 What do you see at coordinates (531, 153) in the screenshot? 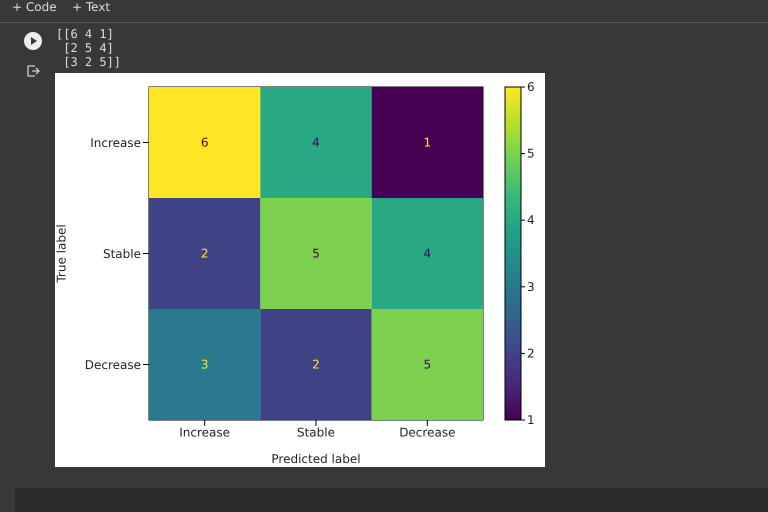
I see `color-bar-label: 5` at bounding box center [531, 153].